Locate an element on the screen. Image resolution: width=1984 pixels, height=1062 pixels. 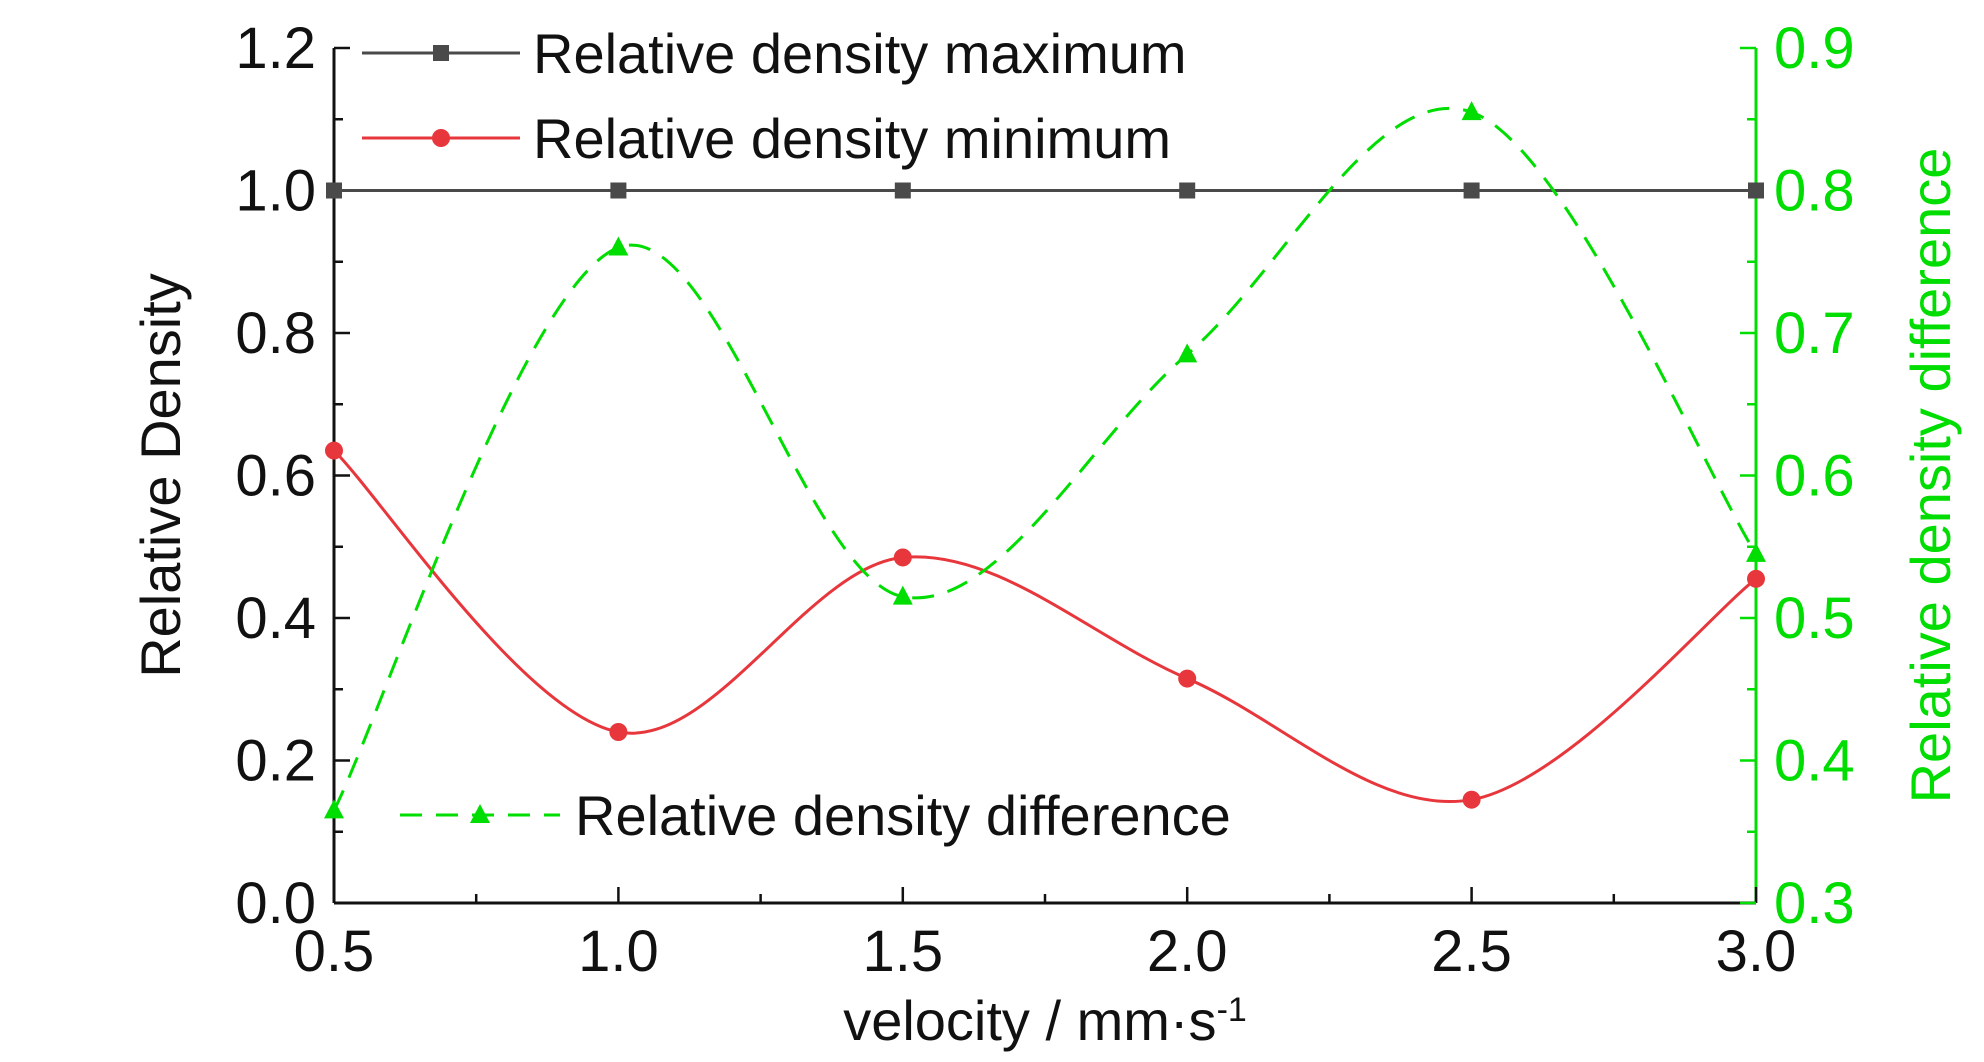
x-axis-title: velocity / mm·s-1 is located at coordinates (1045, 1020).